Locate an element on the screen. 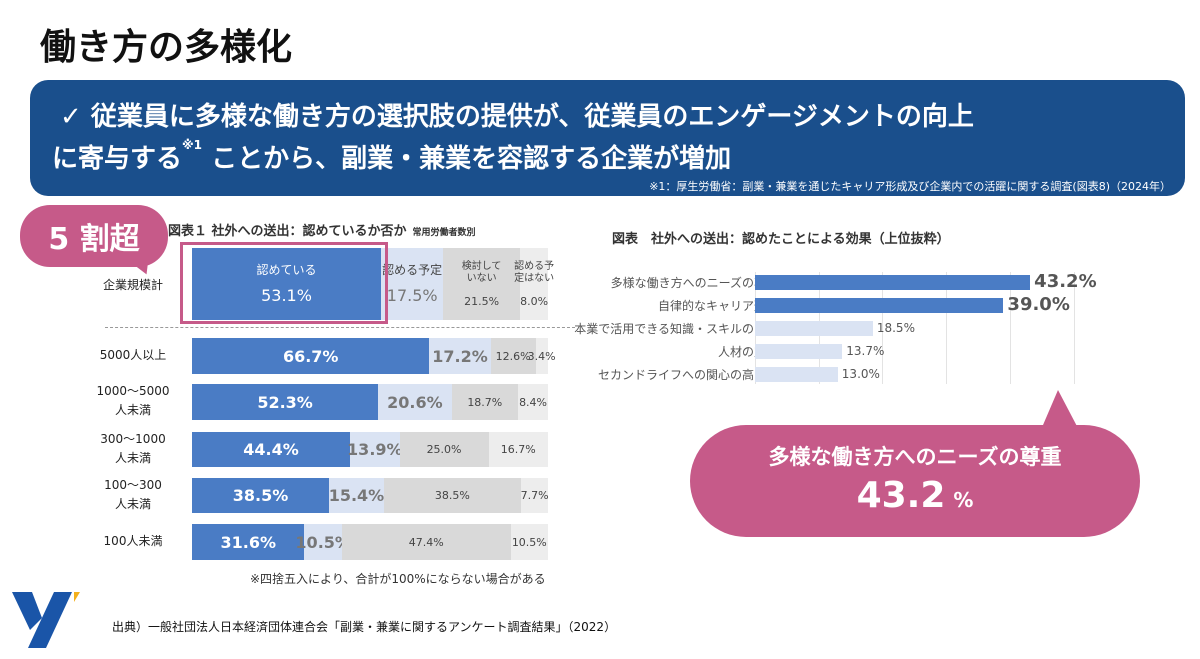 The height and width of the screenshot is (659, 1200). bar-segment: 47.4% is located at coordinates (426, 542).